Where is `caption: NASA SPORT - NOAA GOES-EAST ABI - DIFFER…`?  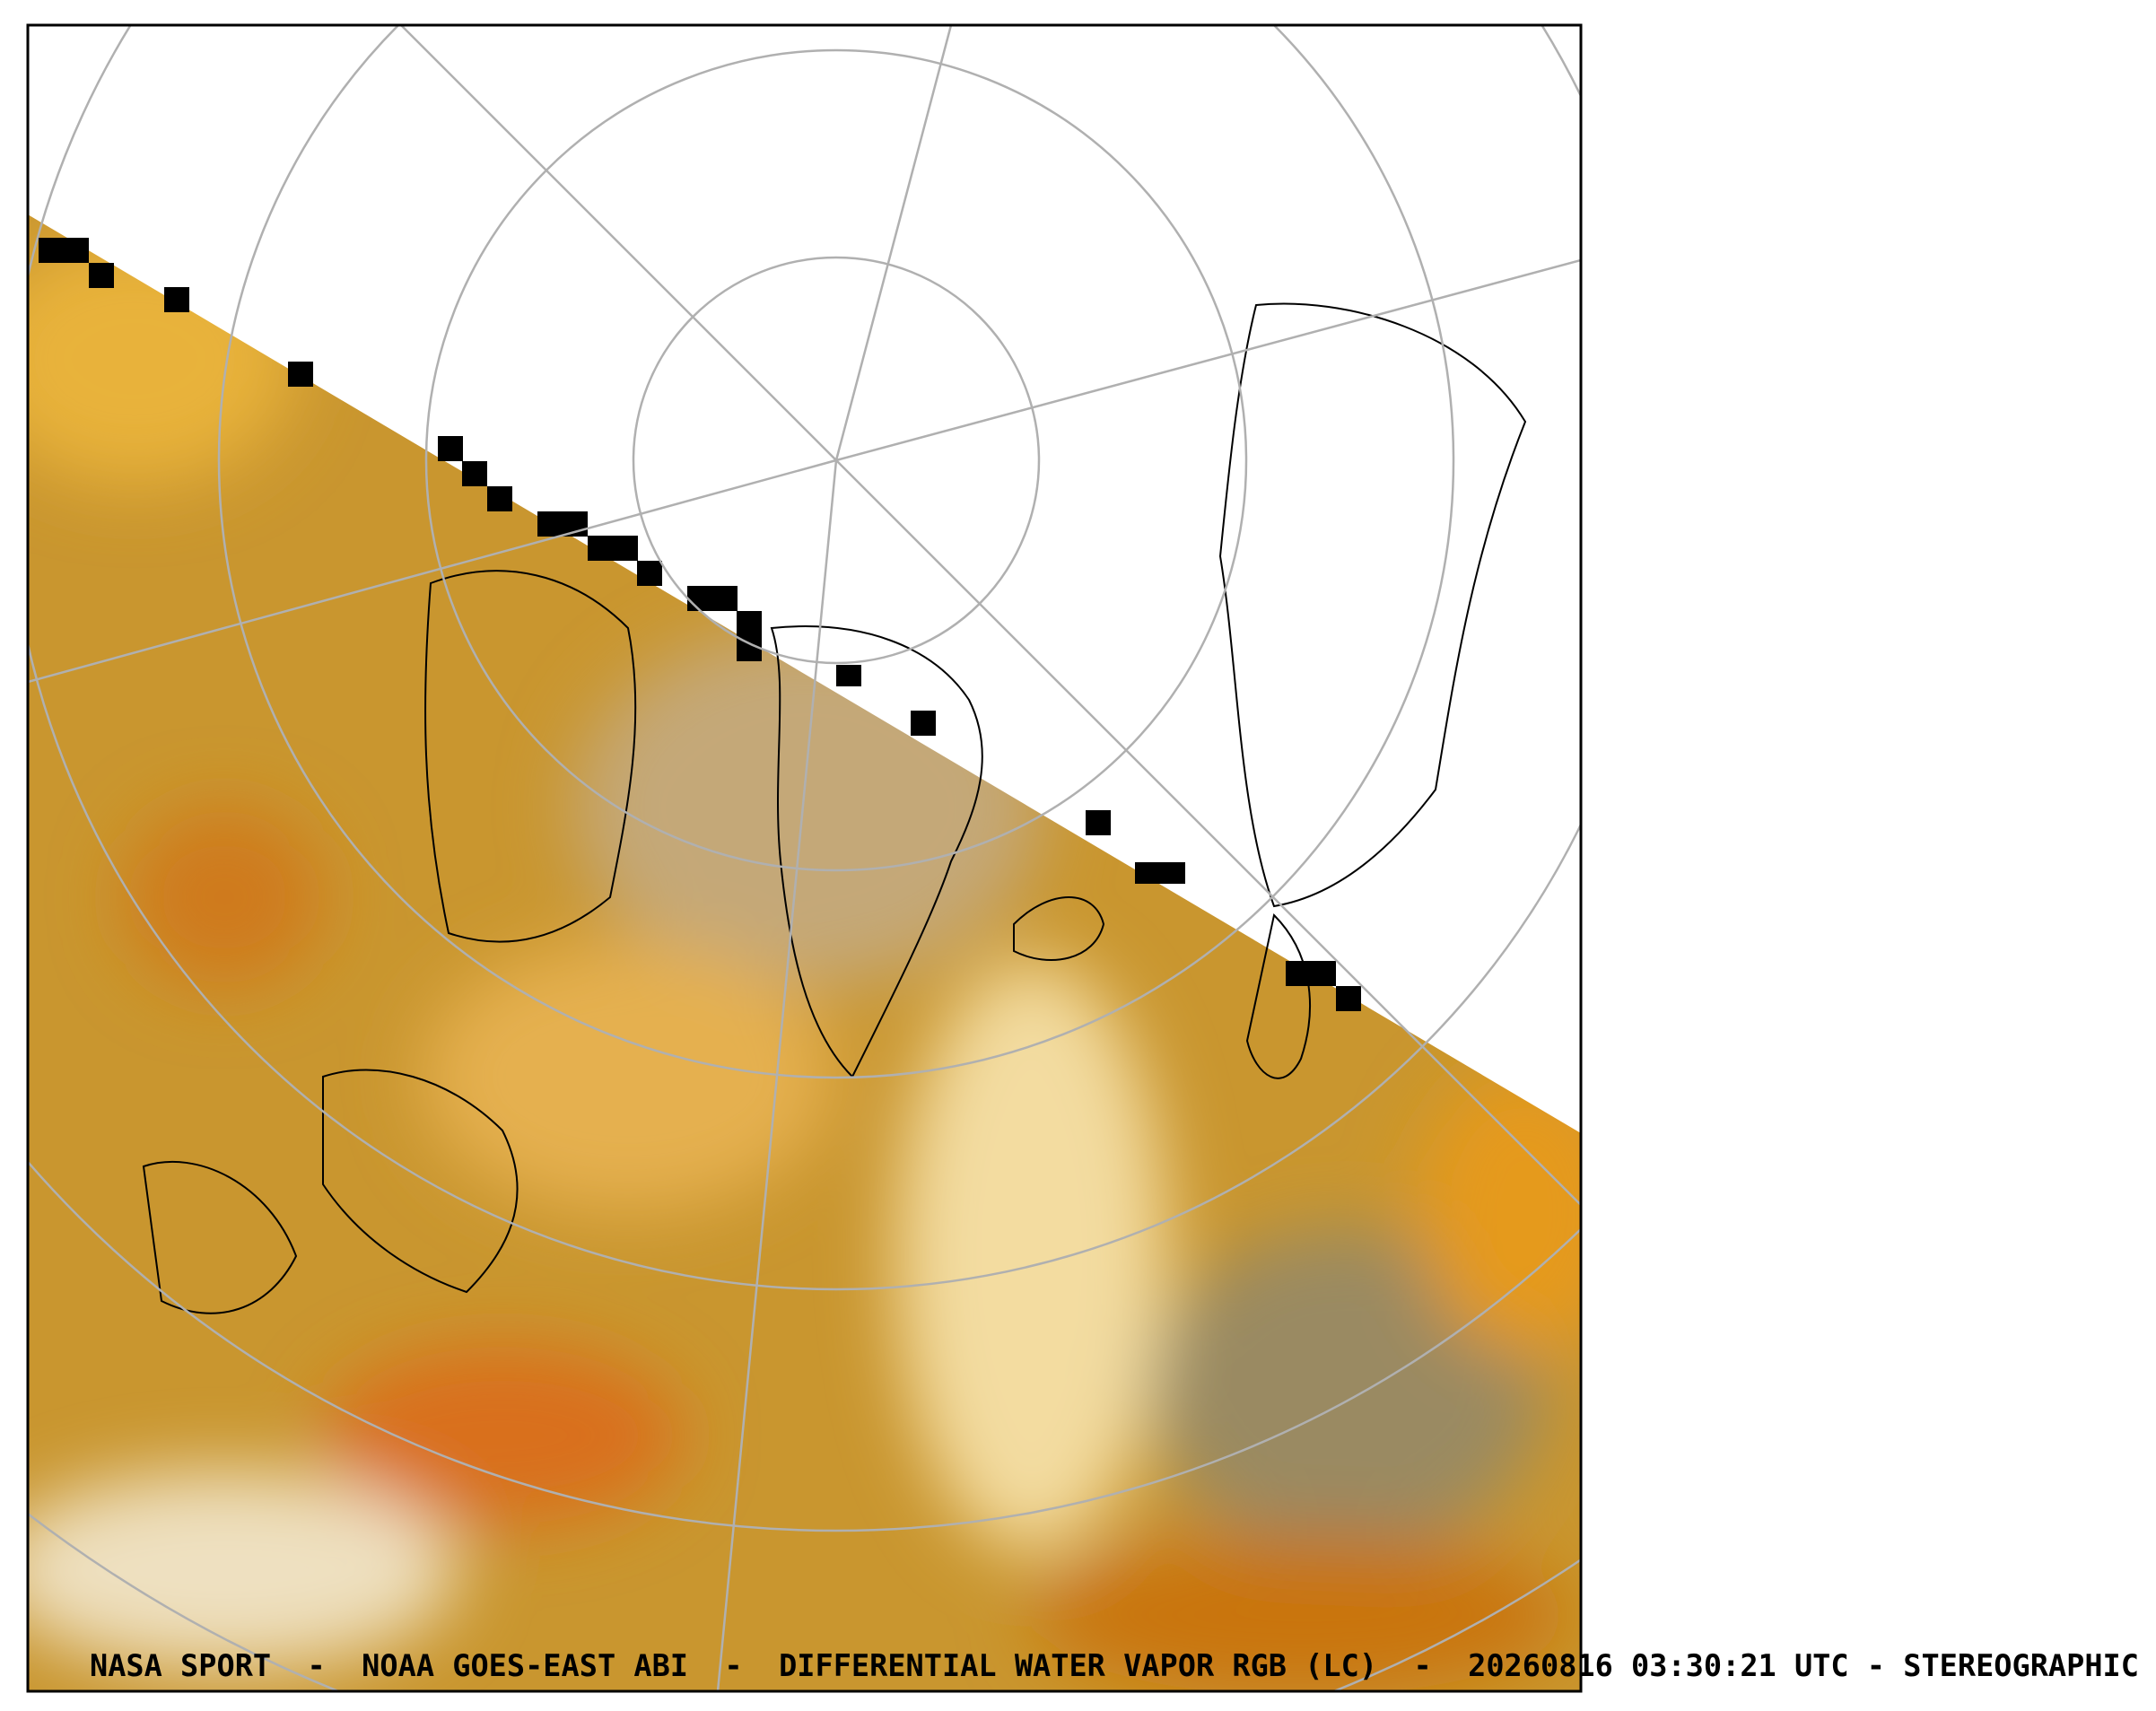 caption: NASA SPORT - NOAA GOES-EAST ABI - DIFFER… is located at coordinates (1114, 1666).